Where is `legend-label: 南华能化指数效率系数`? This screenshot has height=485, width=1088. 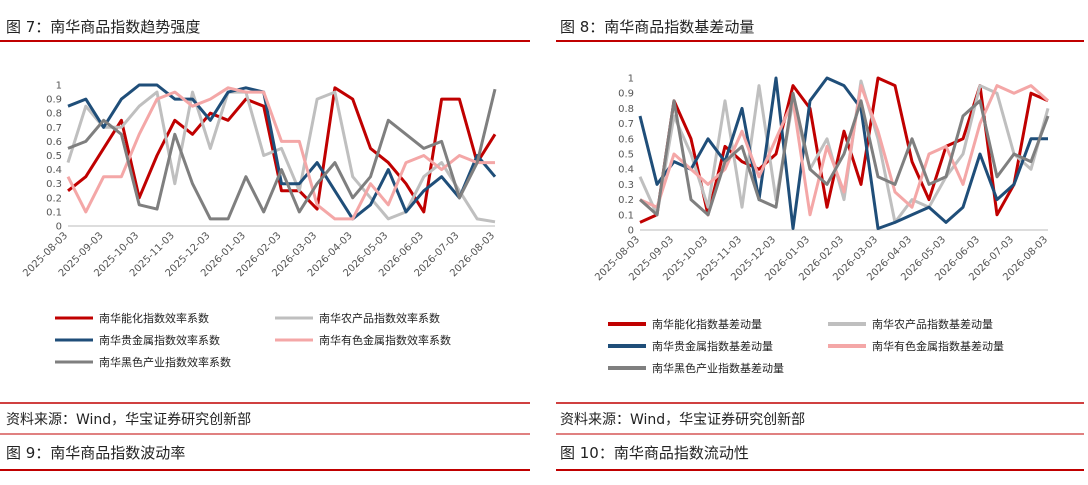
legend-label: 南华能化指数效率系数 is located at coordinates (154, 318).